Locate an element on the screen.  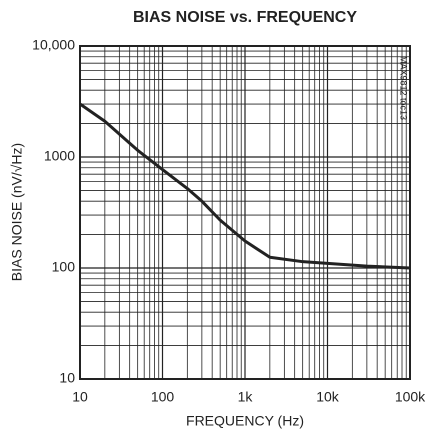
y-axis-label: BIAS NOISE (nV/√Hz) is located at coordinates (17, 212).